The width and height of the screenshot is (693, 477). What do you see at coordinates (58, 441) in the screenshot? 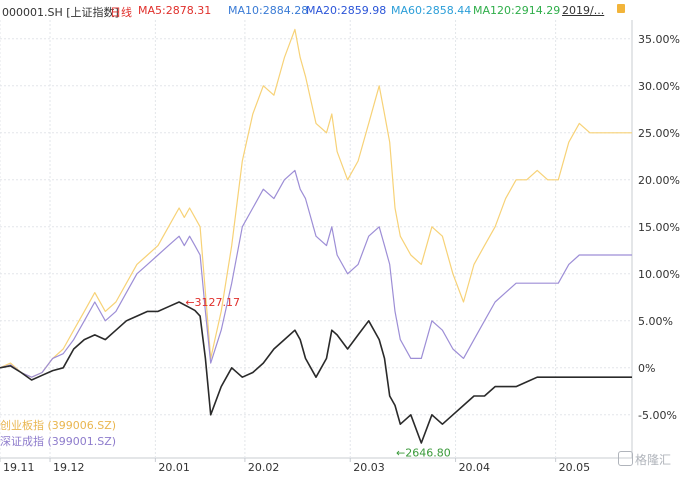
I see `legend-item-szse: 深证成指 (399001.SZ)` at bounding box center [58, 441].